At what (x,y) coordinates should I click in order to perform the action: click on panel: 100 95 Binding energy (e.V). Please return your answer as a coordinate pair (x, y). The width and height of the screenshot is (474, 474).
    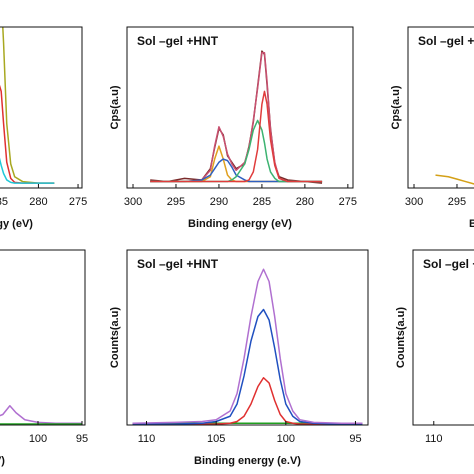
    Looking at the image, I should click on (44, 358).